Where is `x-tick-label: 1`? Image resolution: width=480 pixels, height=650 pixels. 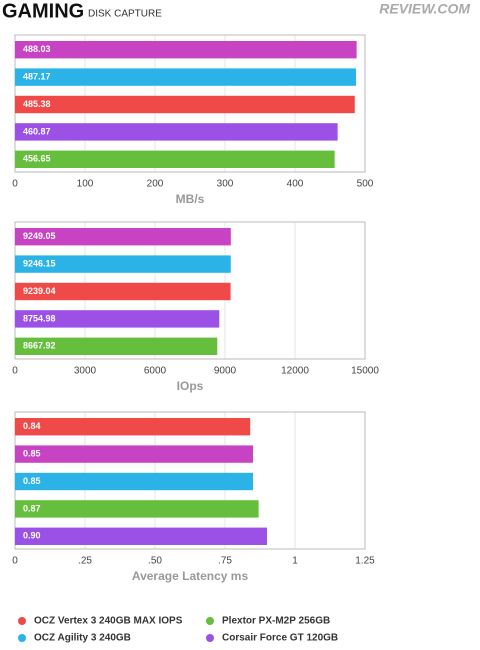
x-tick-label: 1 is located at coordinates (295, 561).